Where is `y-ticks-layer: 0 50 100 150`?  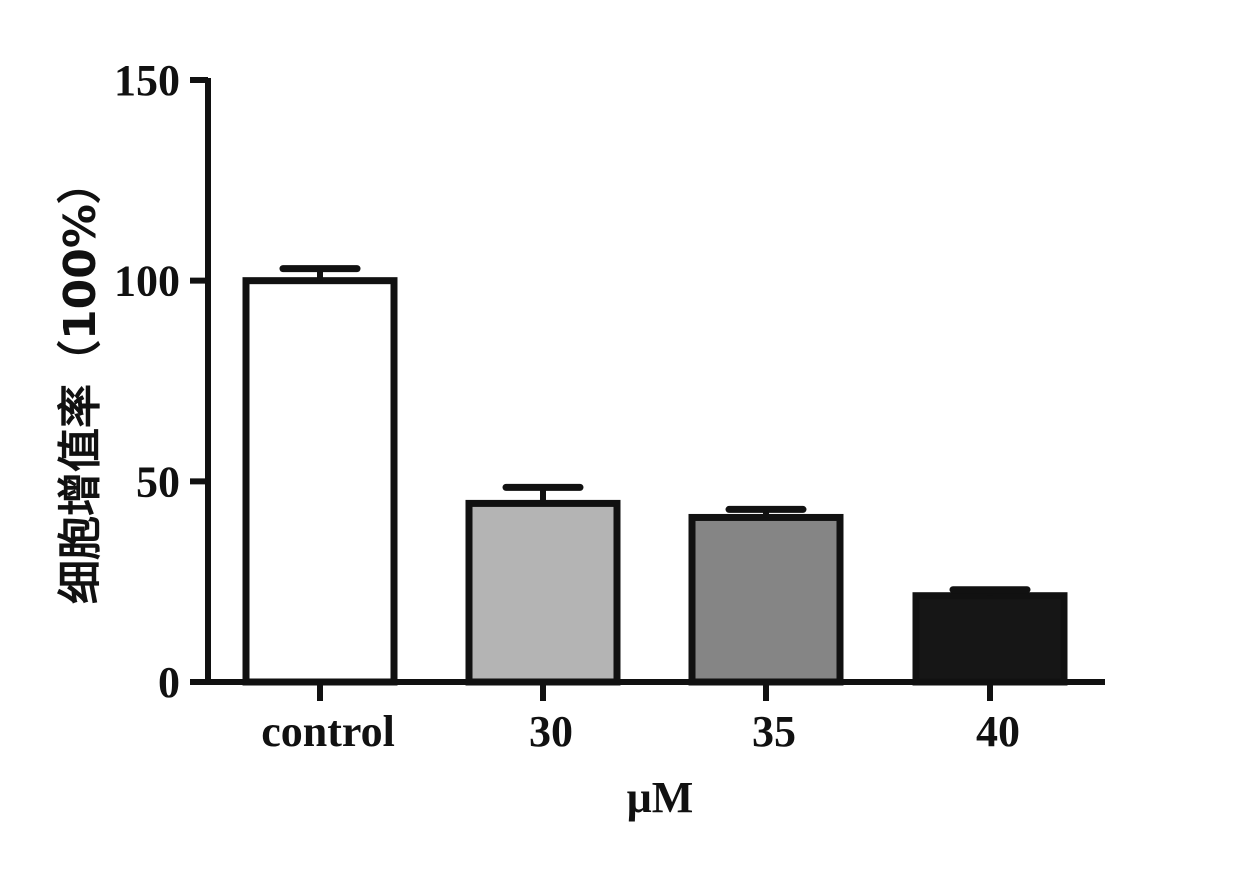 y-ticks-layer: 0 50 100 150 is located at coordinates (161, 381).